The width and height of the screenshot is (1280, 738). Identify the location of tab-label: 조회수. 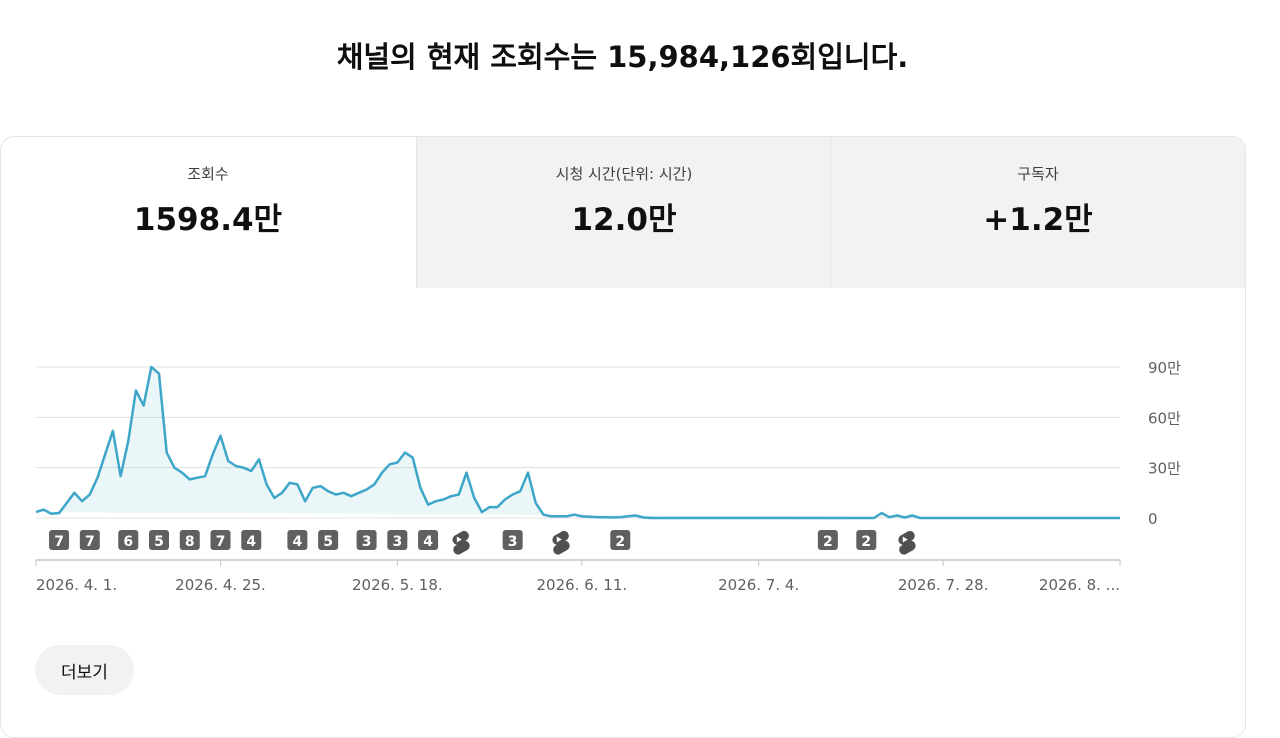
(208, 174).